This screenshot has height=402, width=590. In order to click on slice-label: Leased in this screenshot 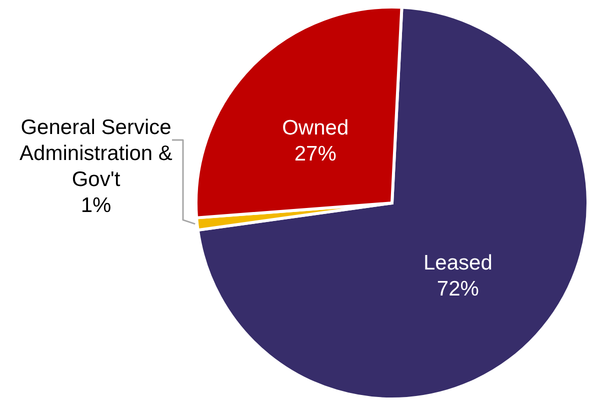, I will do `click(457, 262)`.